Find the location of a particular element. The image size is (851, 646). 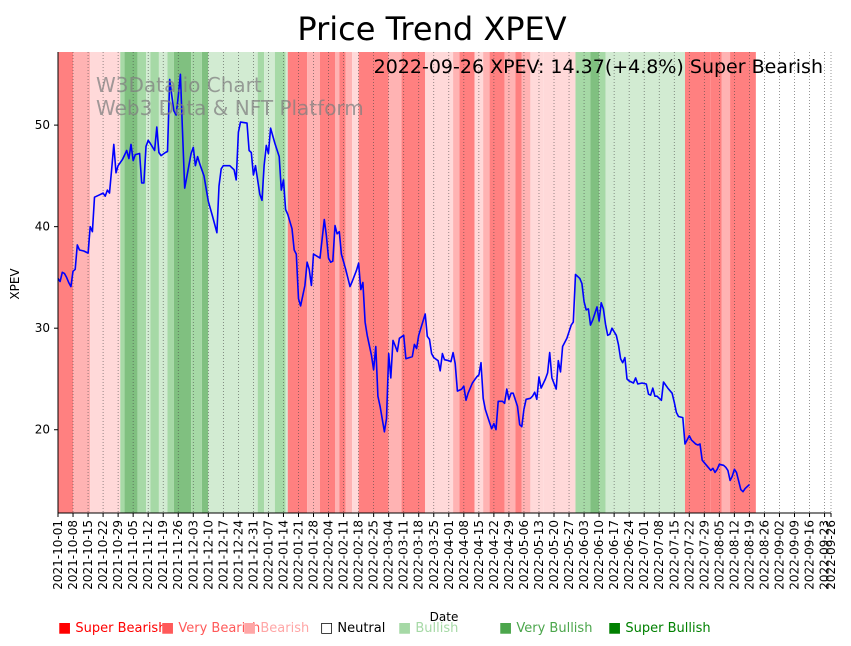

x-tick-label-2021-11-26: 2021-11-26 is located at coordinates (178, 555).